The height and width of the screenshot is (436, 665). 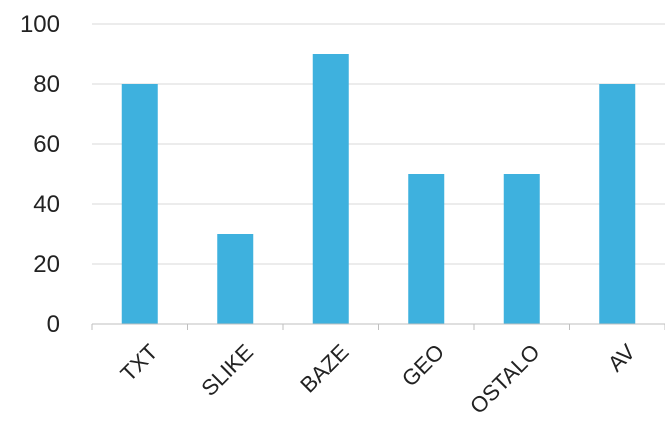 What do you see at coordinates (46, 264) in the screenshot?
I see `y-tick-label-20: 20` at bounding box center [46, 264].